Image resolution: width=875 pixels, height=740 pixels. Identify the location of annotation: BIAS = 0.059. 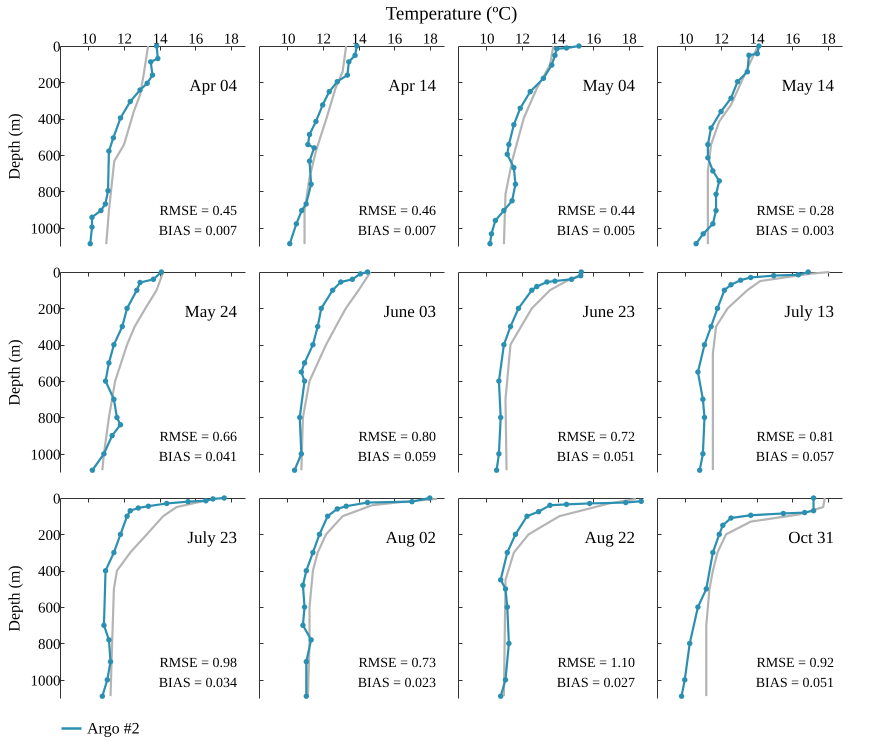
(397, 457).